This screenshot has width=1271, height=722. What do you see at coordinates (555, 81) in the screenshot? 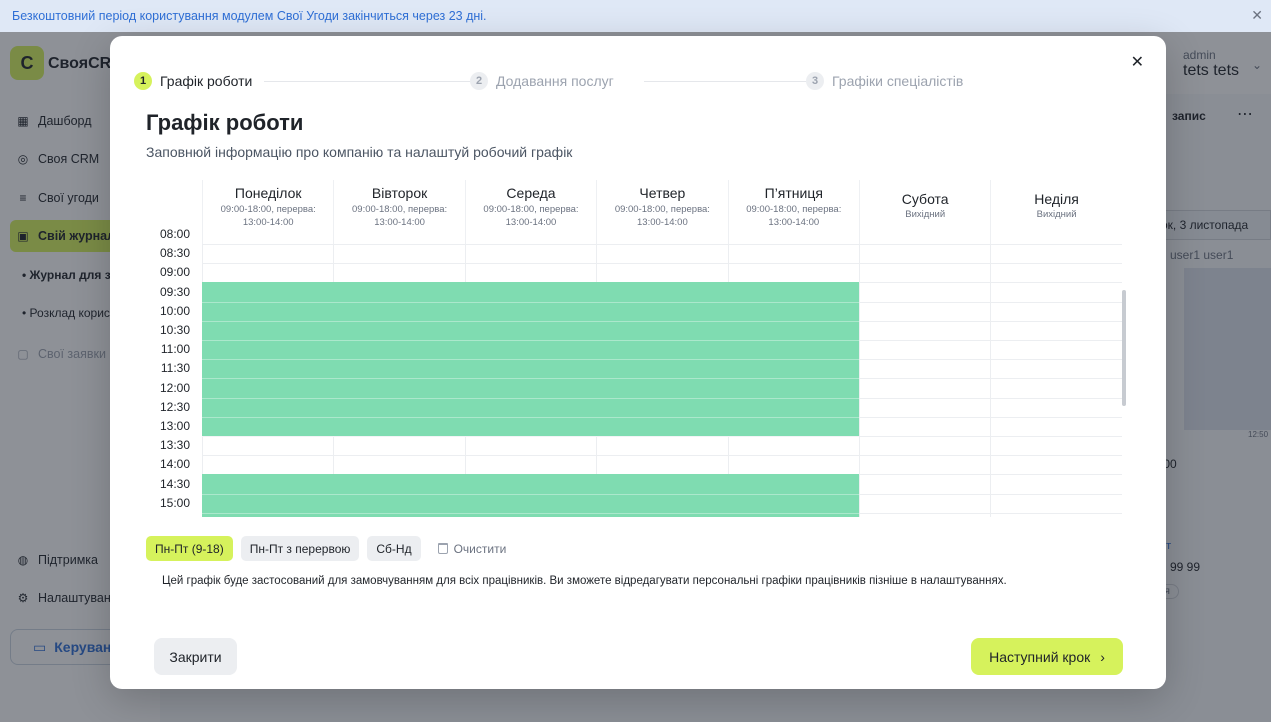
I see `step-label: Додавання послуг` at bounding box center [555, 81].